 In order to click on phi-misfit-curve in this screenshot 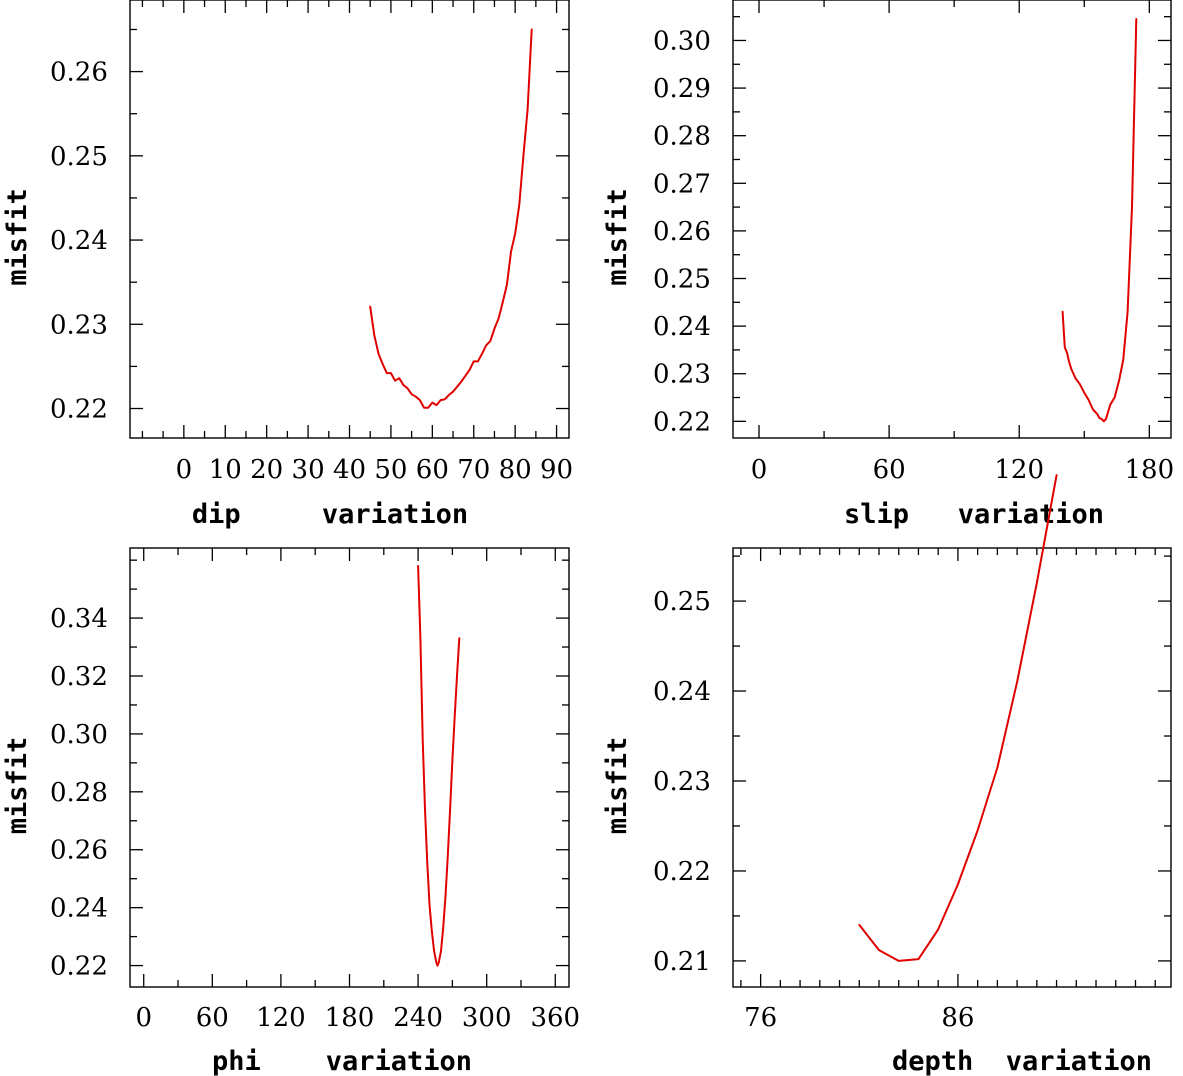, I will do `click(439, 766)`.